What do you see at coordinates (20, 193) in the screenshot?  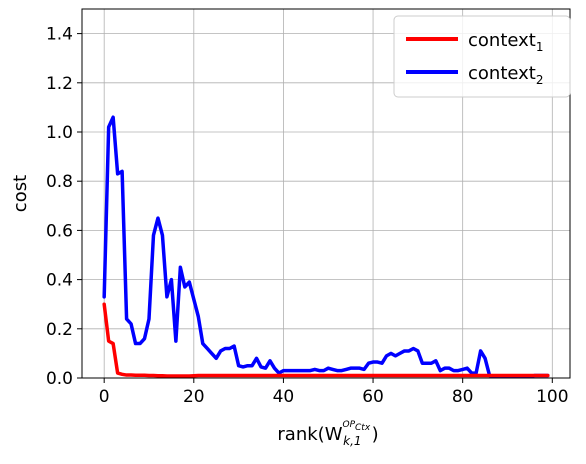 I see `y-axis-label: cost` at bounding box center [20, 193].